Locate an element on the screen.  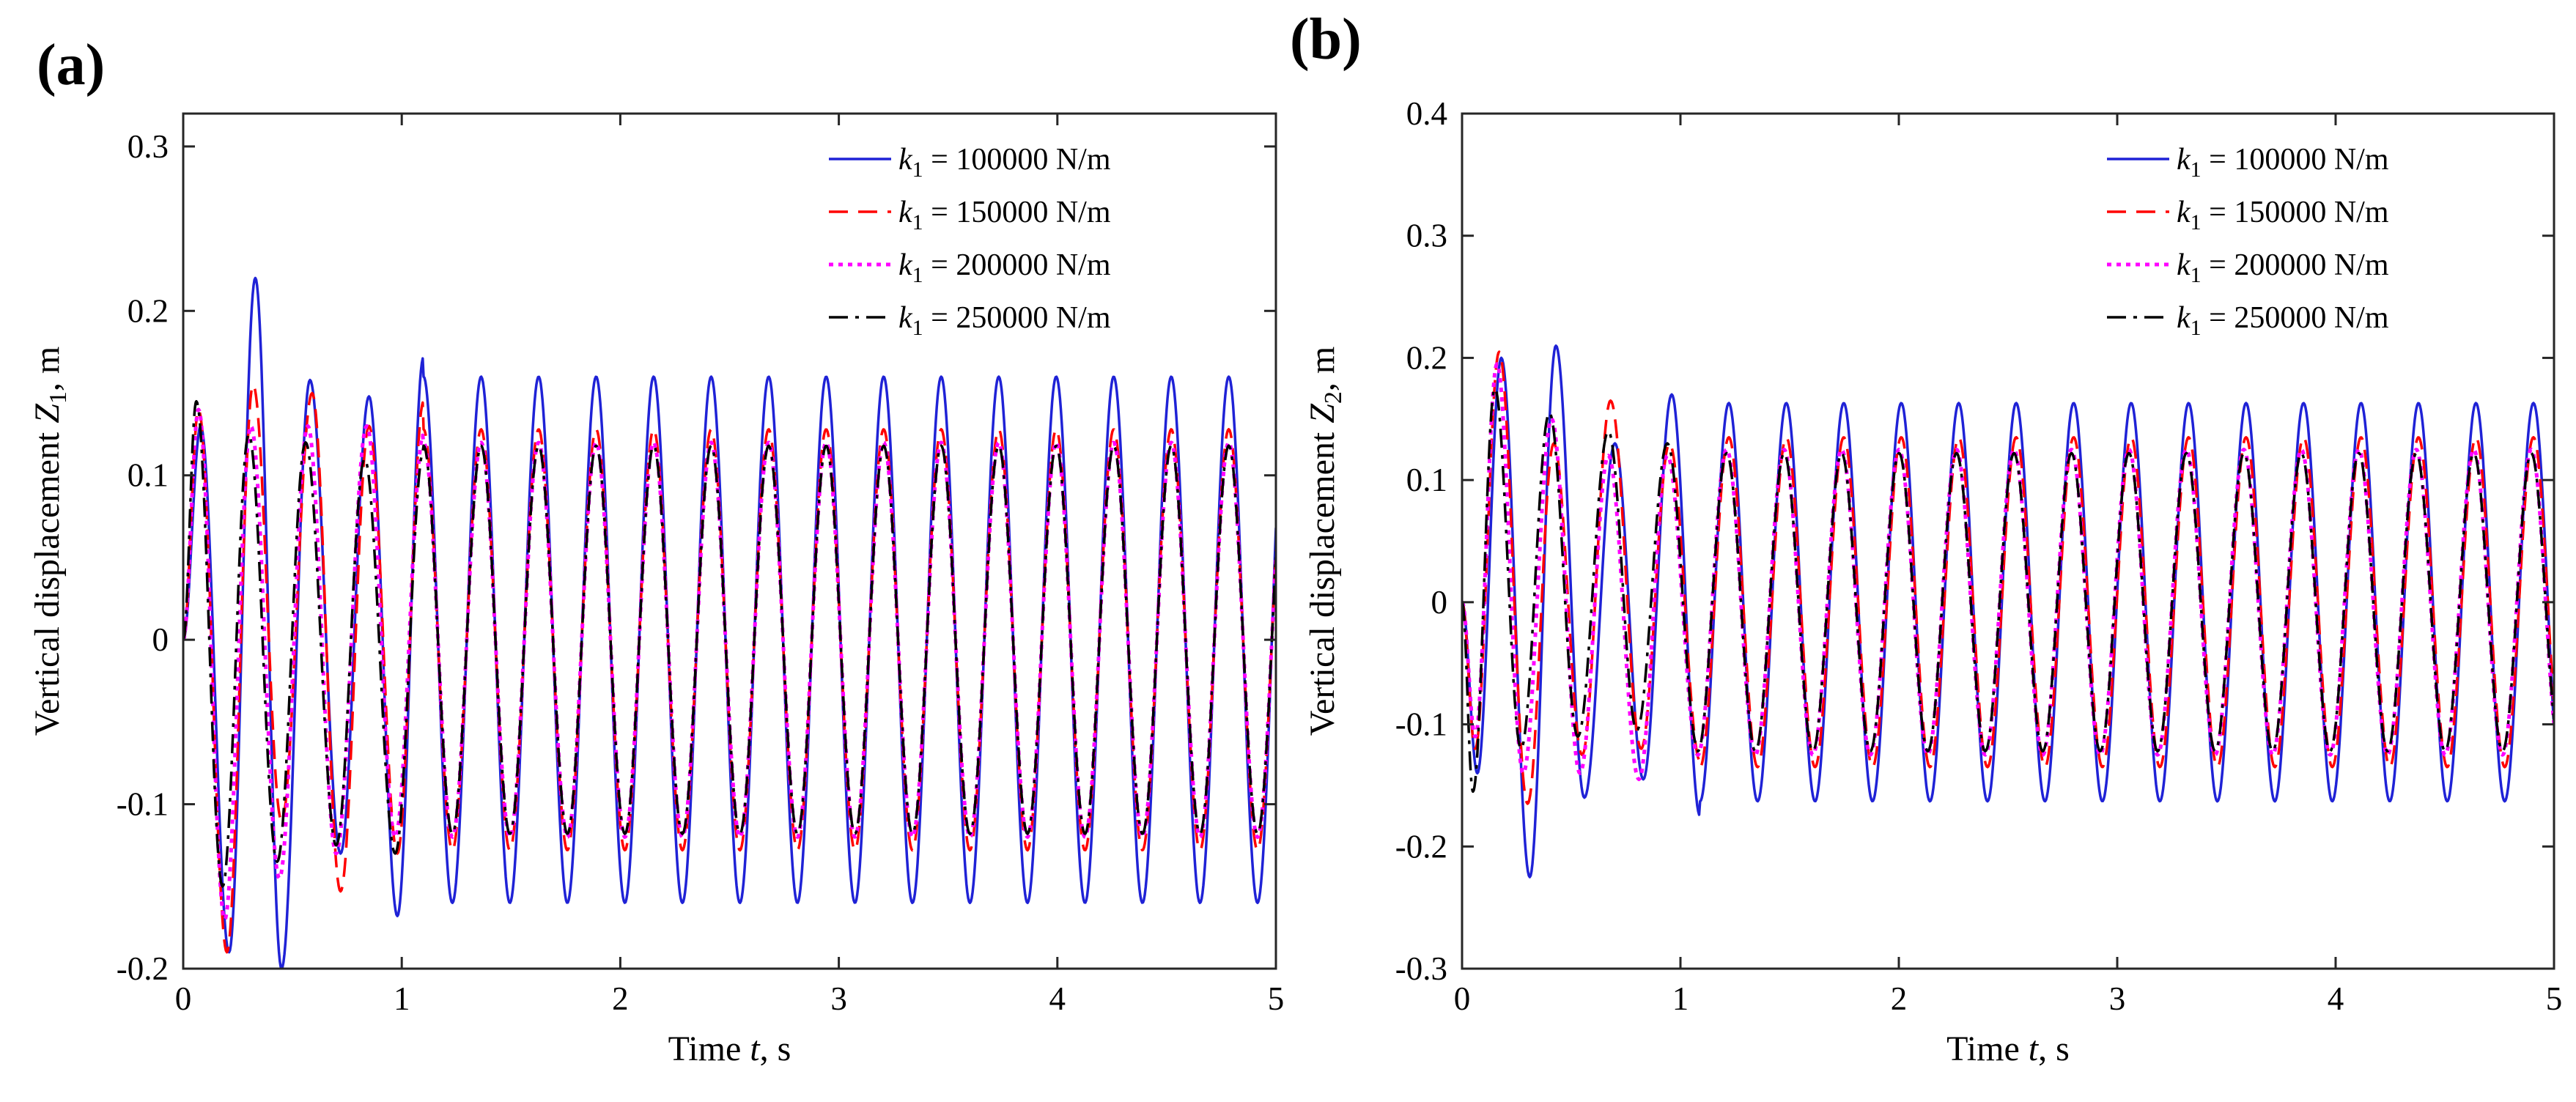
y-axis-label: Vertical displacement Z1, m is located at coordinates (50, 541).